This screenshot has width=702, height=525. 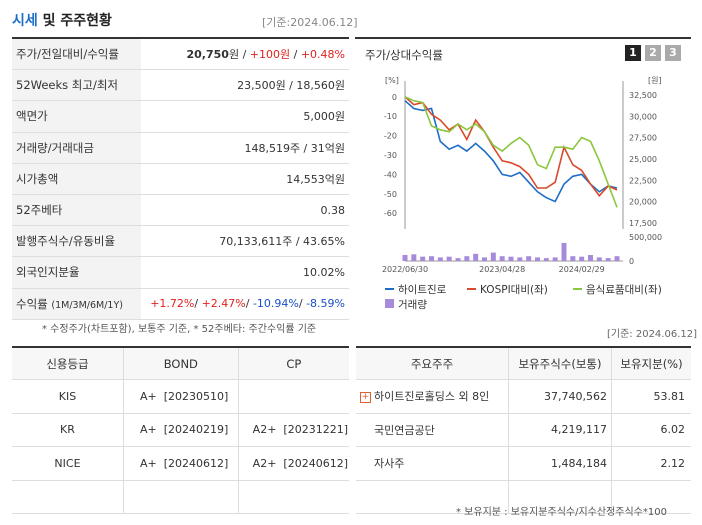 I want to click on col-header: 신용등급, so click(x=68, y=363).